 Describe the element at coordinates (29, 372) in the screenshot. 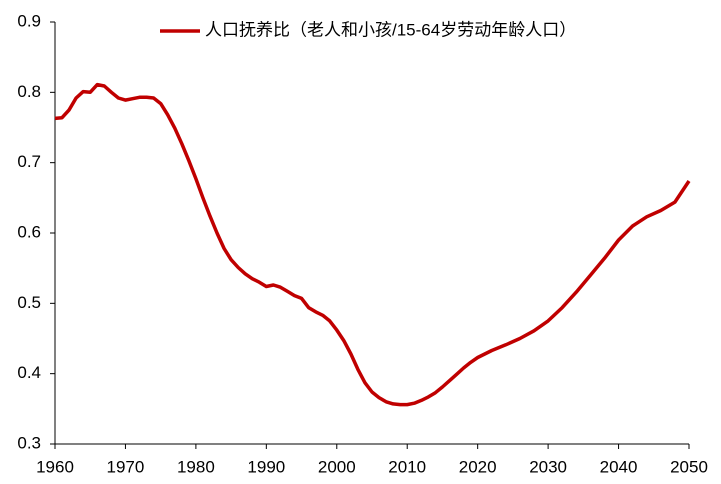

I see `y-tick-label: 0.4` at that location.